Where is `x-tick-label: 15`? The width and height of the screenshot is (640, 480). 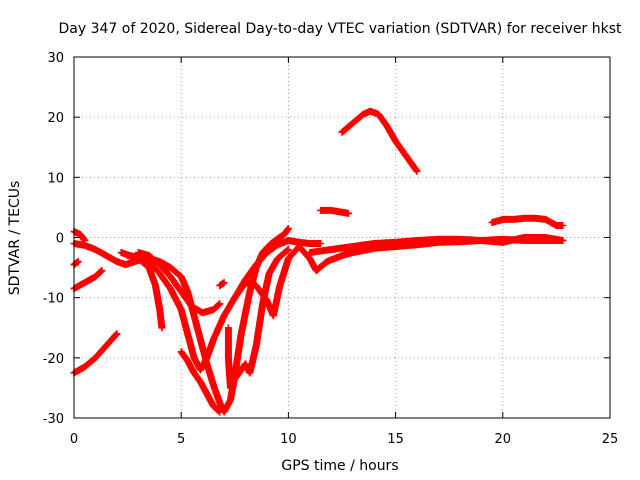 x-tick-label: 15 is located at coordinates (395, 439).